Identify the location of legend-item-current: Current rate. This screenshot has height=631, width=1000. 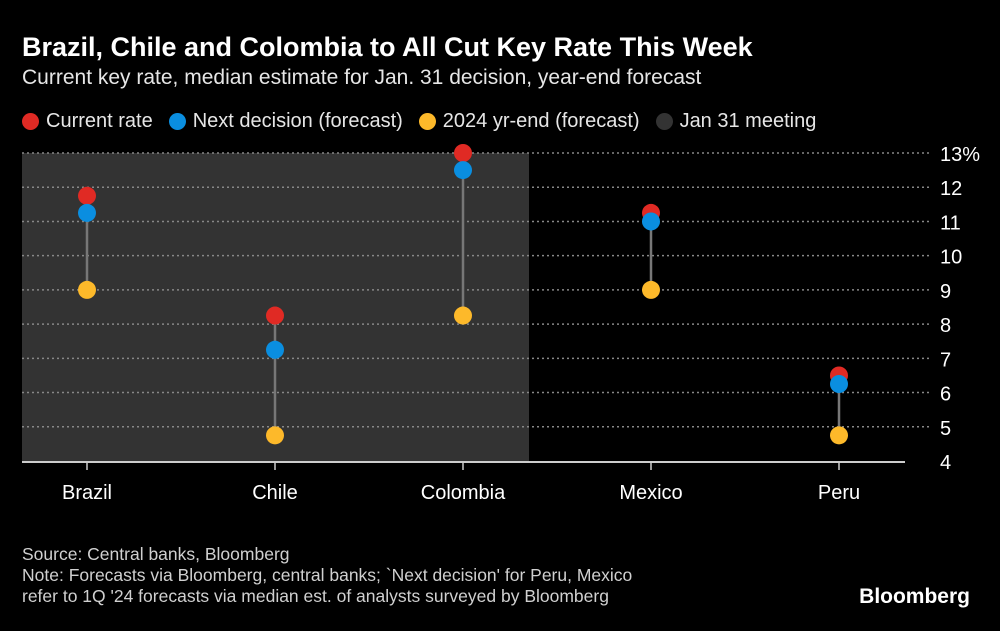
(87, 121).